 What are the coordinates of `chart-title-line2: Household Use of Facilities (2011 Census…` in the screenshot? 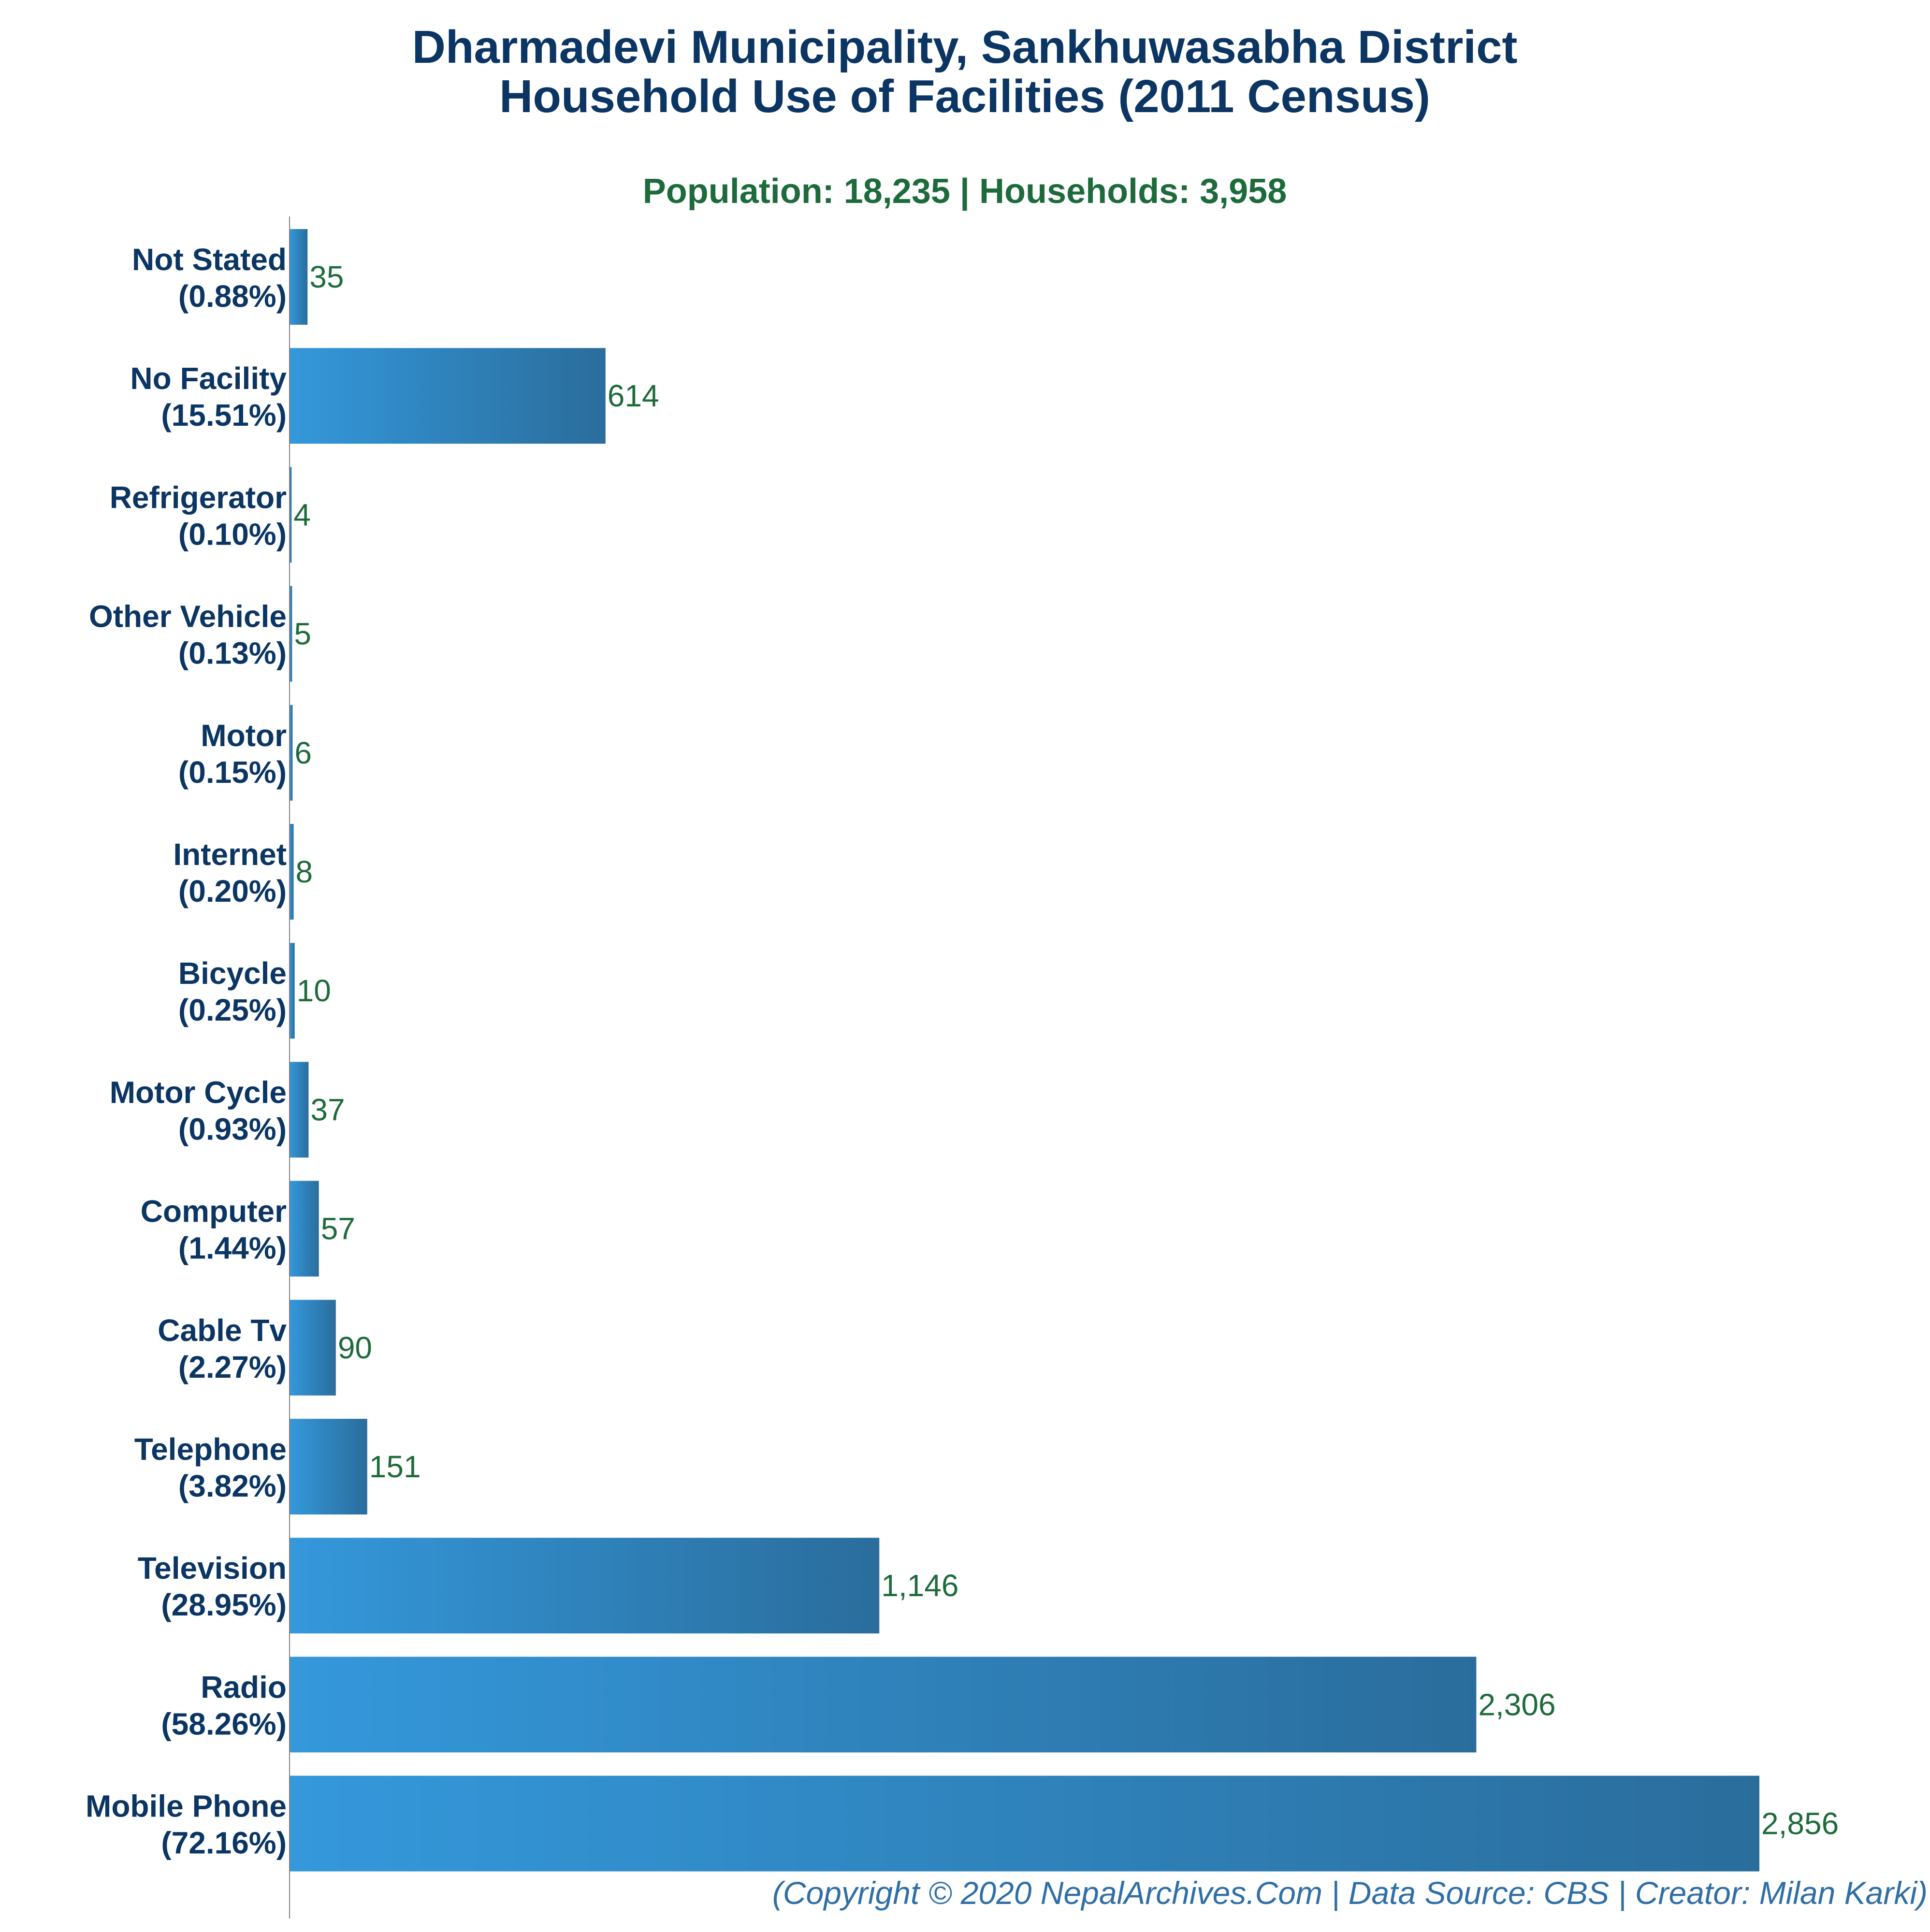 It's located at (964, 96).